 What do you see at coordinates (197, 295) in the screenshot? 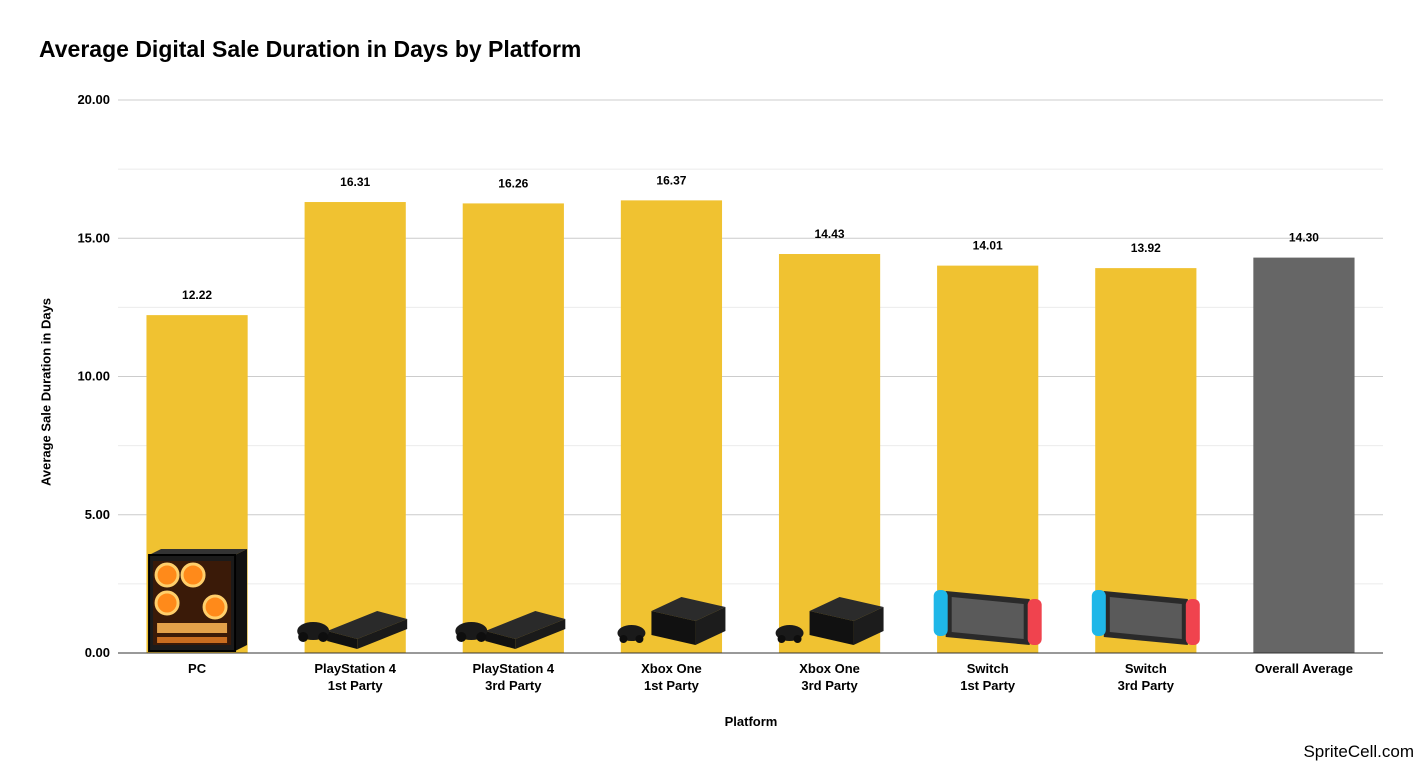
I see `data-label: 12.22` at bounding box center [197, 295].